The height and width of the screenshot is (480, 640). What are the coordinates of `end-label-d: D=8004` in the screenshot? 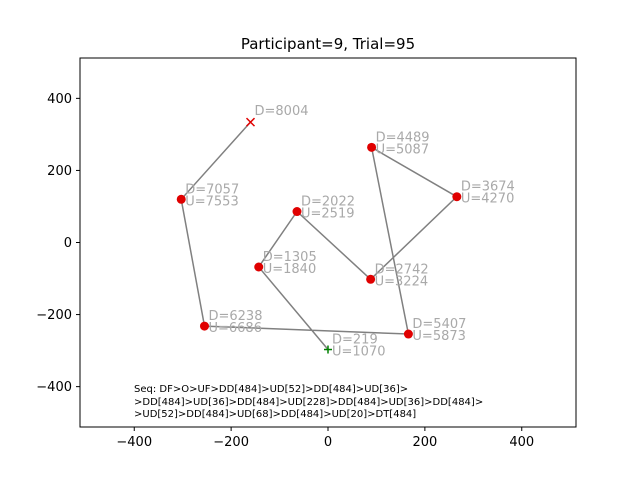 It's located at (282, 111).